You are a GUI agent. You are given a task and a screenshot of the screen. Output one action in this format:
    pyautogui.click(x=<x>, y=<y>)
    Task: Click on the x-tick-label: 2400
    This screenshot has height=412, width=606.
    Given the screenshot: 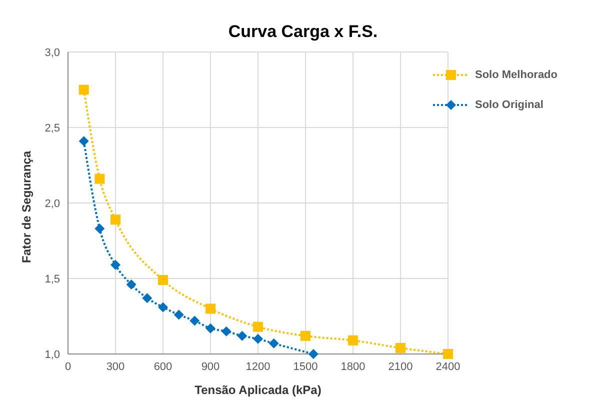 What is the action you would take?
    pyautogui.click(x=448, y=366)
    